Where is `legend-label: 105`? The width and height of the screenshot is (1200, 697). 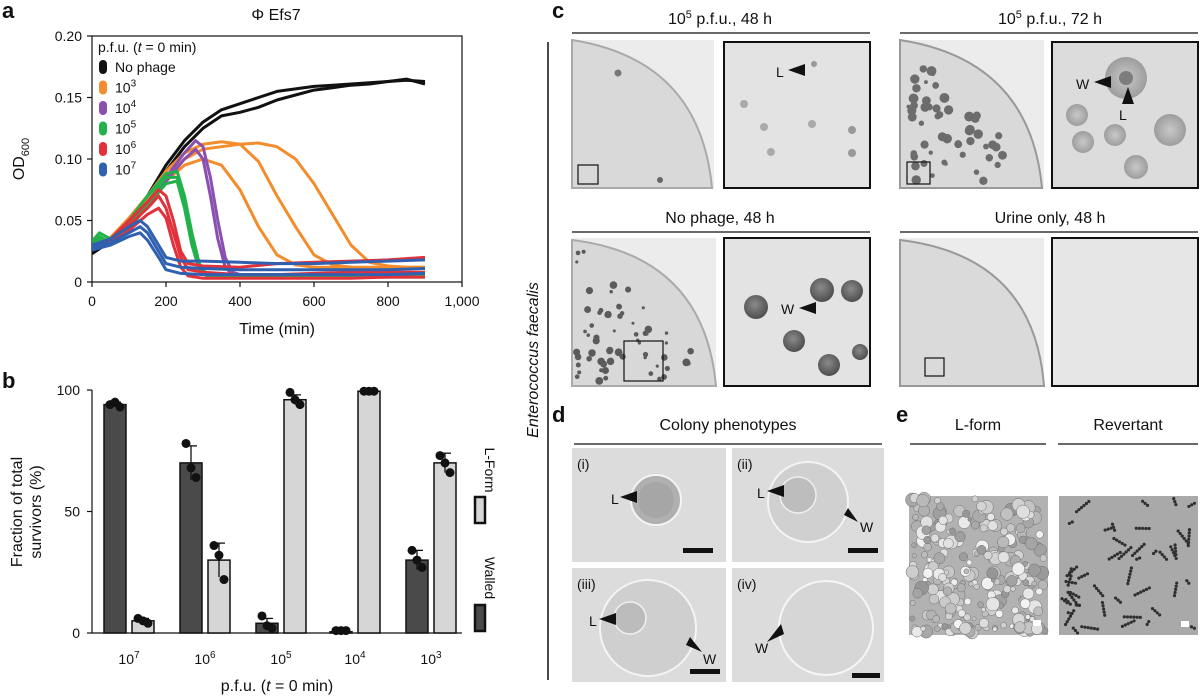 legend-label: 105 is located at coordinates (126, 128).